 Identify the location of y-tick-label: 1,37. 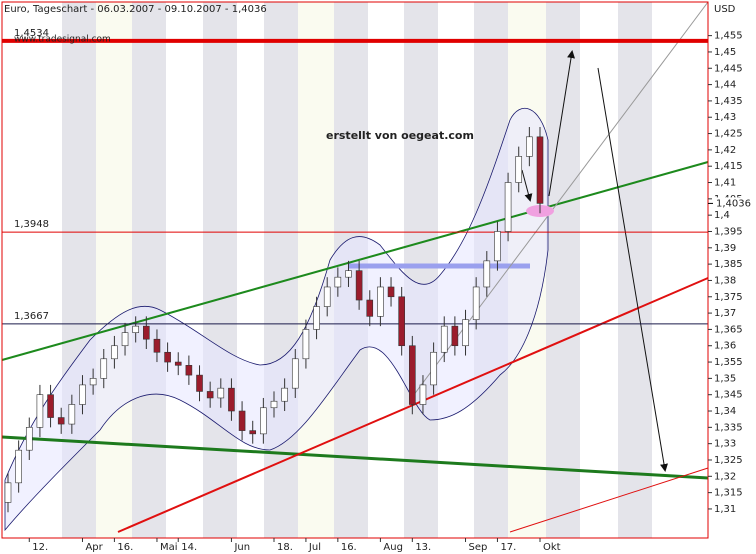
(725, 313).